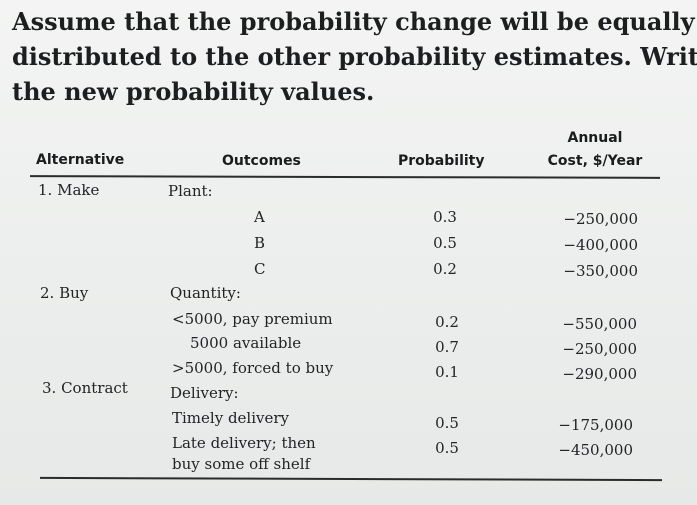 This screenshot has width=697, height=505. What do you see at coordinates (205, 293) in the screenshot?
I see `quantity-label: Quantity:` at bounding box center [205, 293].